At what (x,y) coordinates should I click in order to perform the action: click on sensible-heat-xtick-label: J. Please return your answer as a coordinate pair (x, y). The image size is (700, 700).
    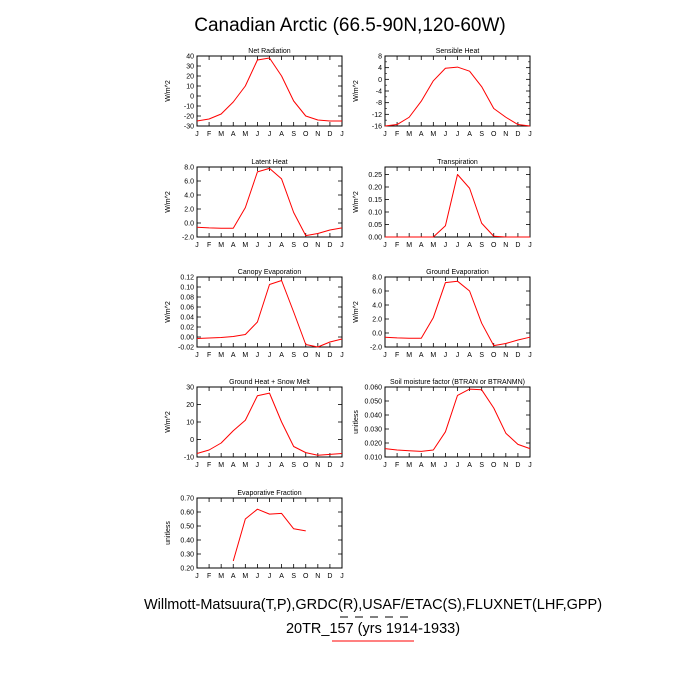
    Looking at the image, I should click on (530, 134).